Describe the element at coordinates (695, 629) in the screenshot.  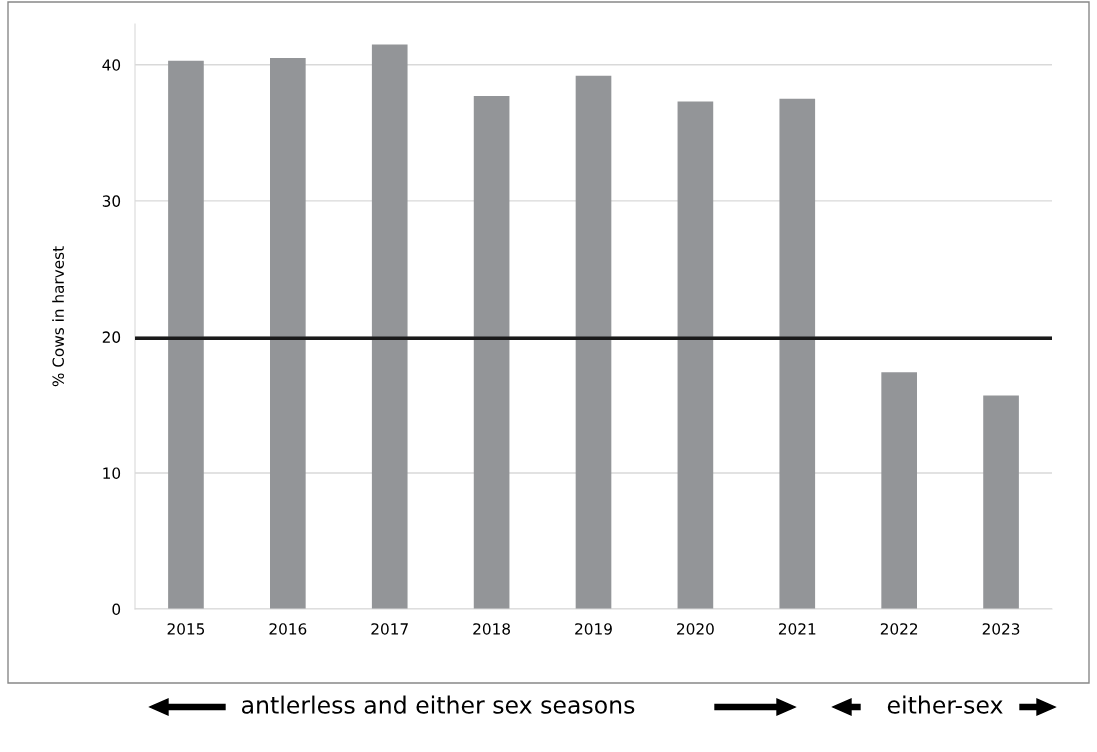
I see `x-tick-label: 2020` at that location.